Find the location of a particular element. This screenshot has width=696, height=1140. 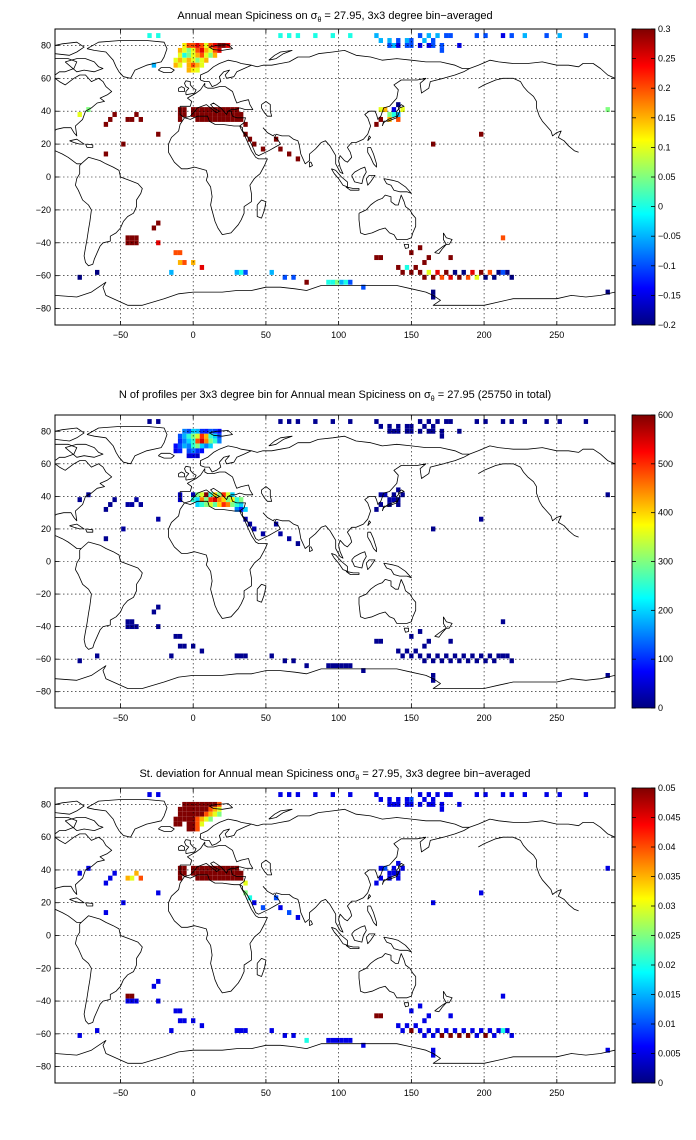

y-tick-label: 20 is located at coordinates (46, 529).